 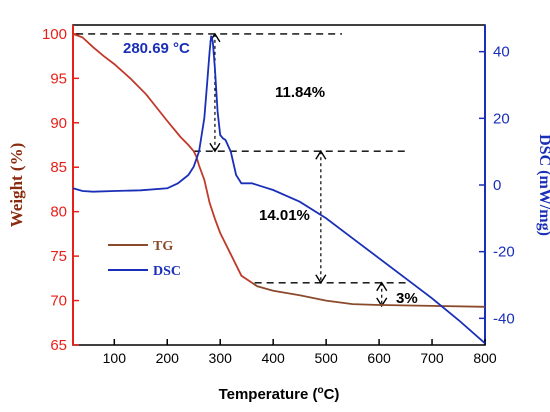 What do you see at coordinates (54, 34) in the screenshot?
I see `left-tick-label: 100` at bounding box center [54, 34].